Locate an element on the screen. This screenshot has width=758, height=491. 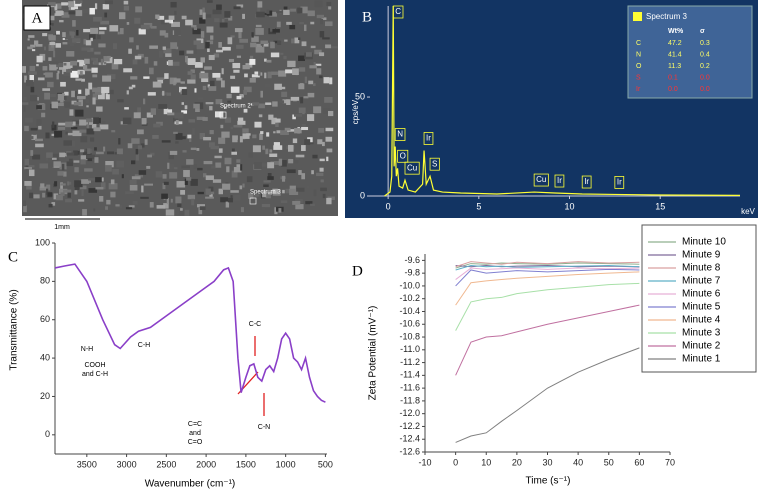
x-tick-label: 40 is located at coordinates (578, 462).